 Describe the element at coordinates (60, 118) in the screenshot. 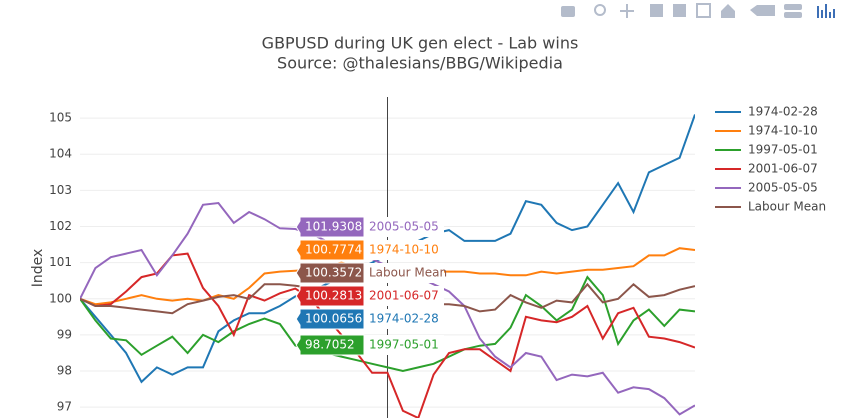

I see `y-tick-label: 105` at that location.